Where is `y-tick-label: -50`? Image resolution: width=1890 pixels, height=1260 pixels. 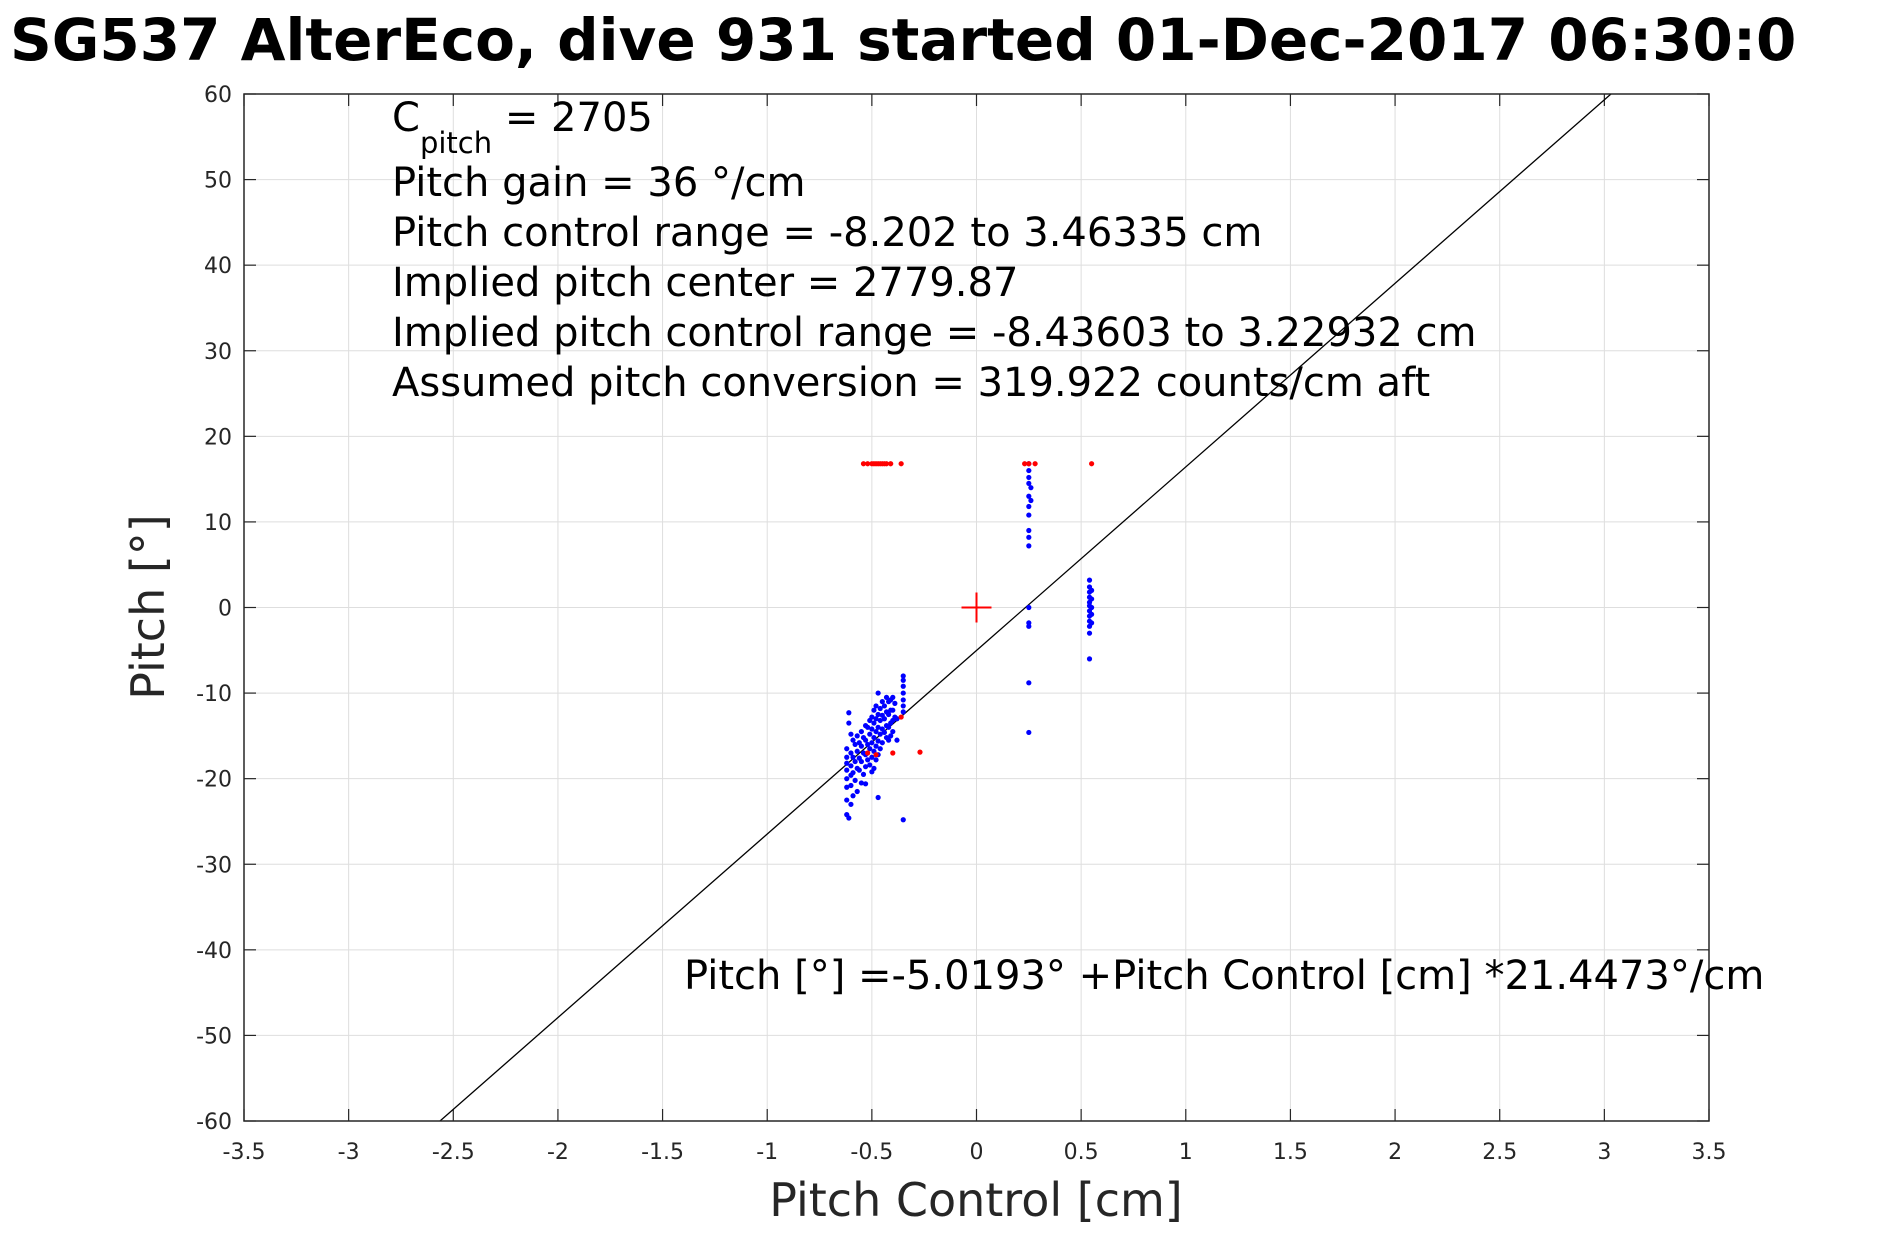
y-tick-label: -50 is located at coordinates (214, 1036).